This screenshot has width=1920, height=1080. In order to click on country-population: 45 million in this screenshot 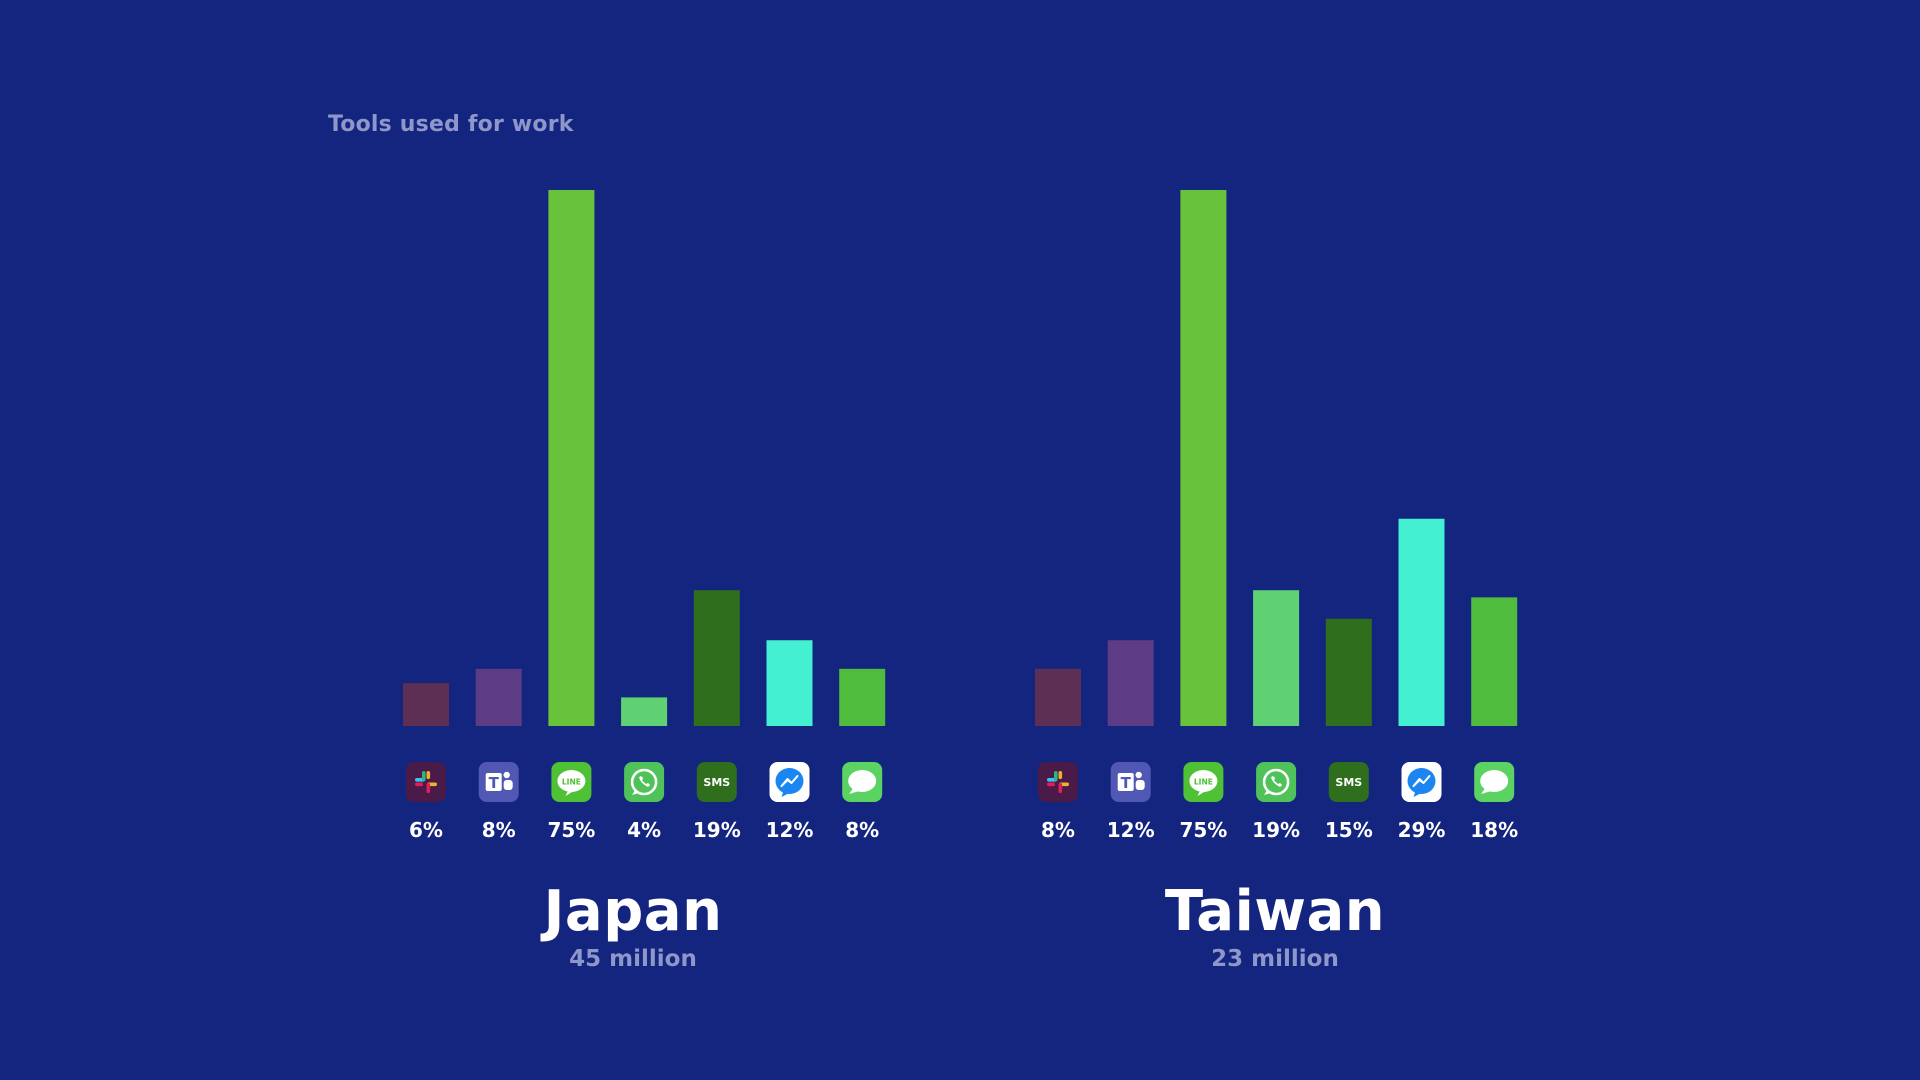, I will do `click(633, 959)`.